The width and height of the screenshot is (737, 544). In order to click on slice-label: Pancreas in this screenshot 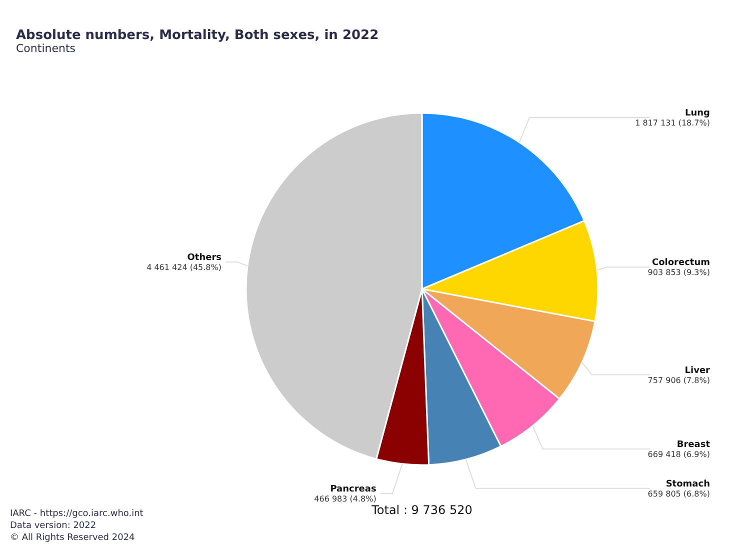, I will do `click(353, 489)`.